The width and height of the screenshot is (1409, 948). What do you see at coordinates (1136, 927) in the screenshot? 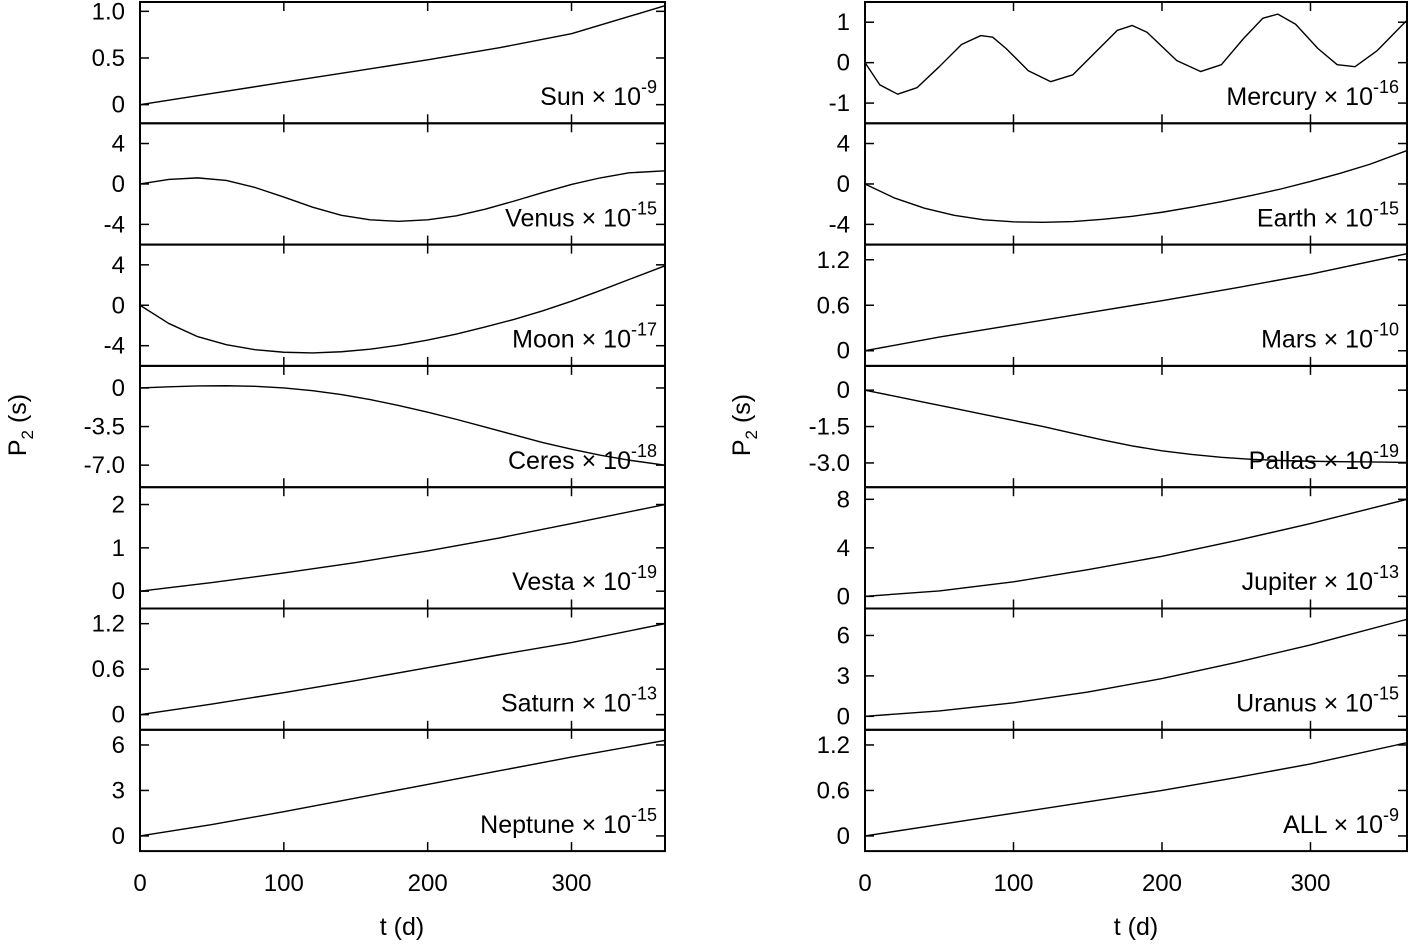
I see `x-axis-label-right: t (d)` at bounding box center [1136, 927].